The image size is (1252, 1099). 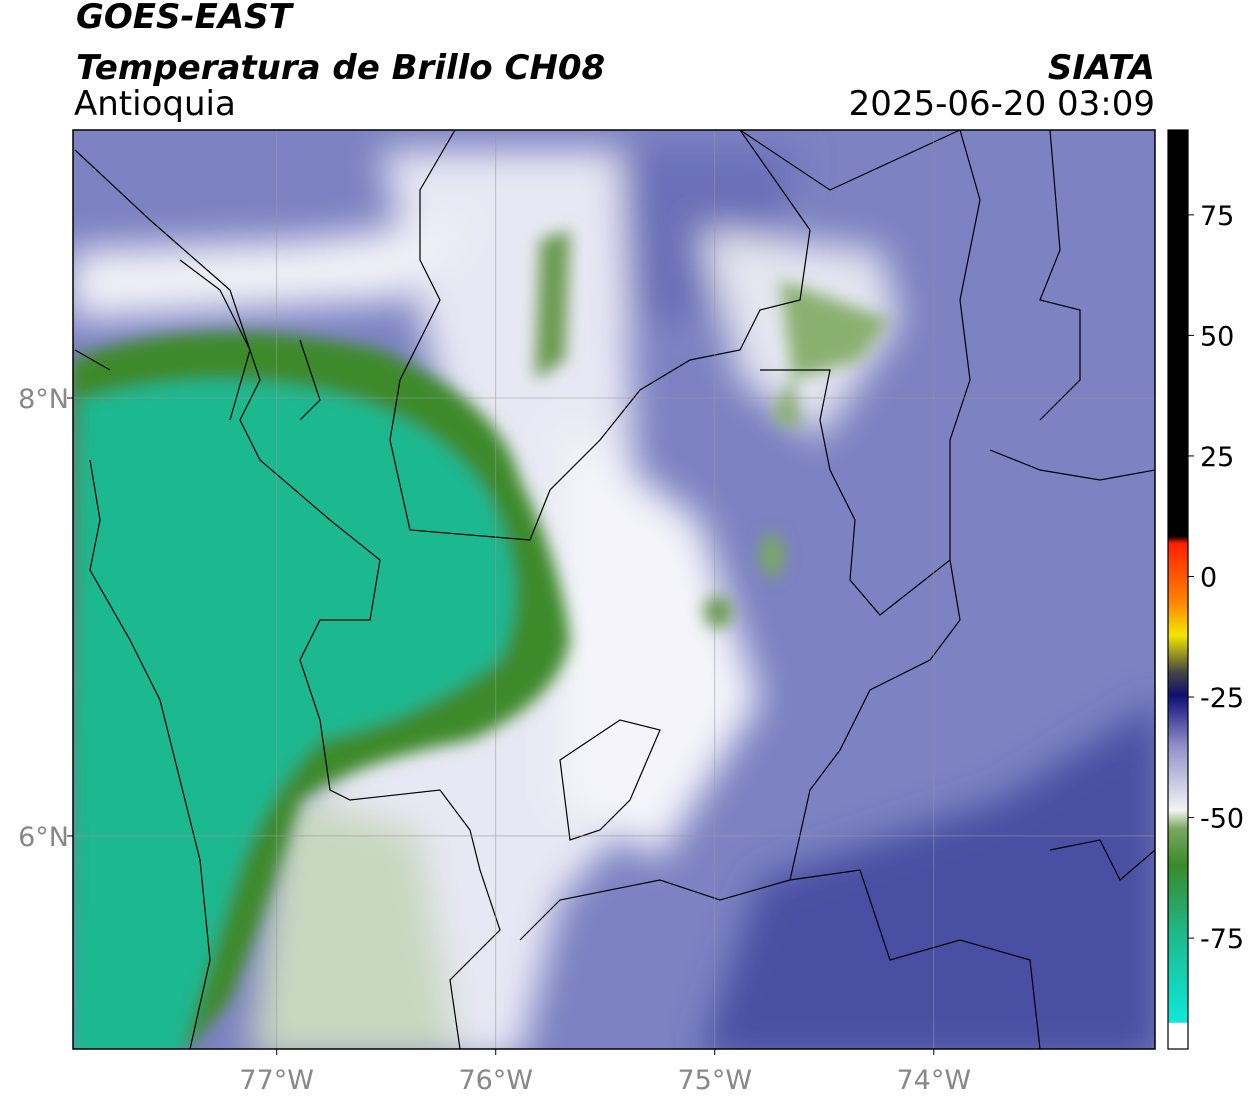 What do you see at coordinates (1222, 939) in the screenshot?
I see `colorbar-tick-label: -75` at bounding box center [1222, 939].